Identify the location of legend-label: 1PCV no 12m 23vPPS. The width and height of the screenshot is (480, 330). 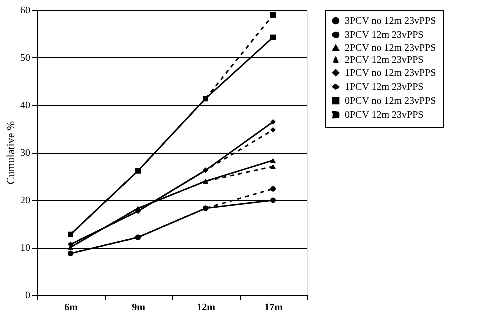
(390, 73).